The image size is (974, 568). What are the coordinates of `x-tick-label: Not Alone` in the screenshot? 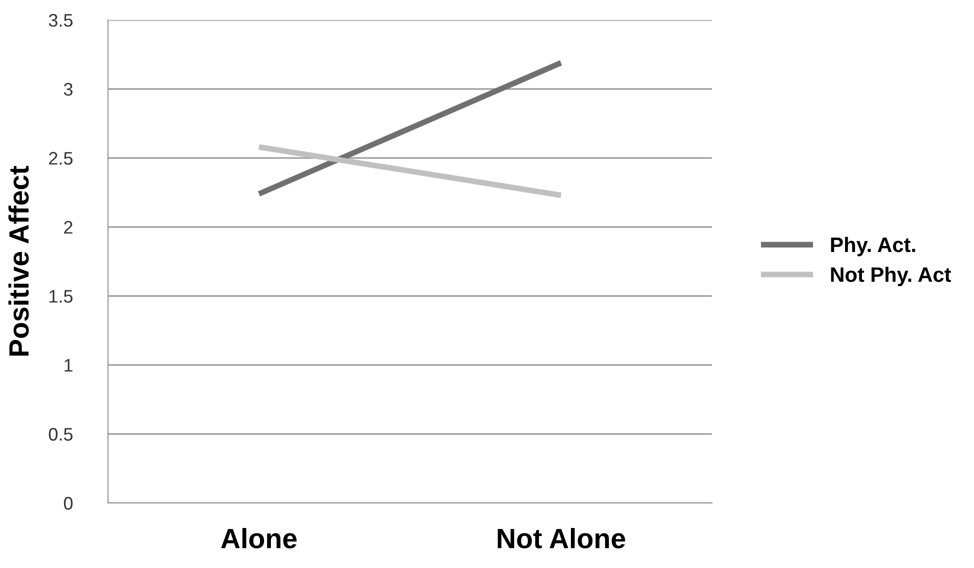 It's located at (562, 538).